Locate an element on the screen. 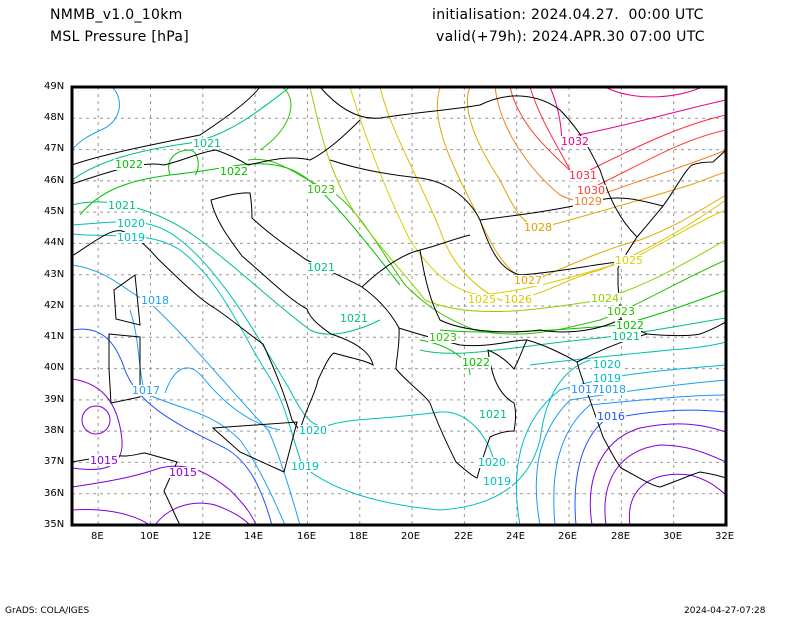 This screenshot has height=618, width=800. lon-tick: 30E is located at coordinates (673, 536).